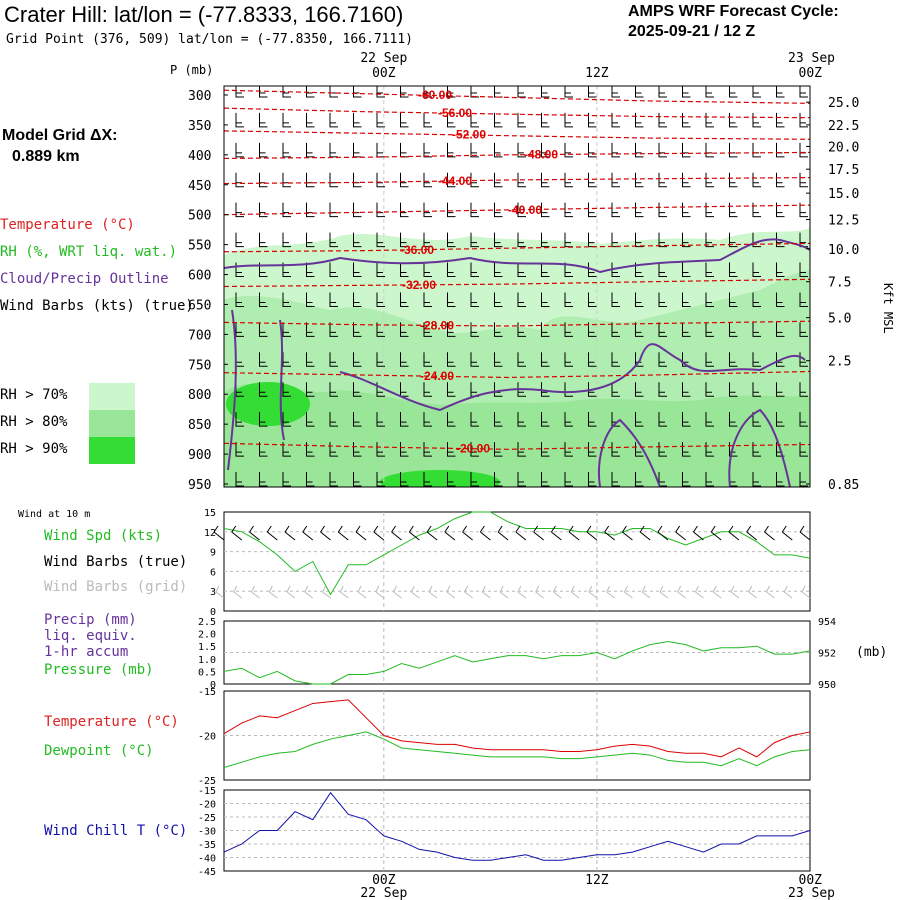  I want to click on pressure-tick-label: 450, so click(199, 186).